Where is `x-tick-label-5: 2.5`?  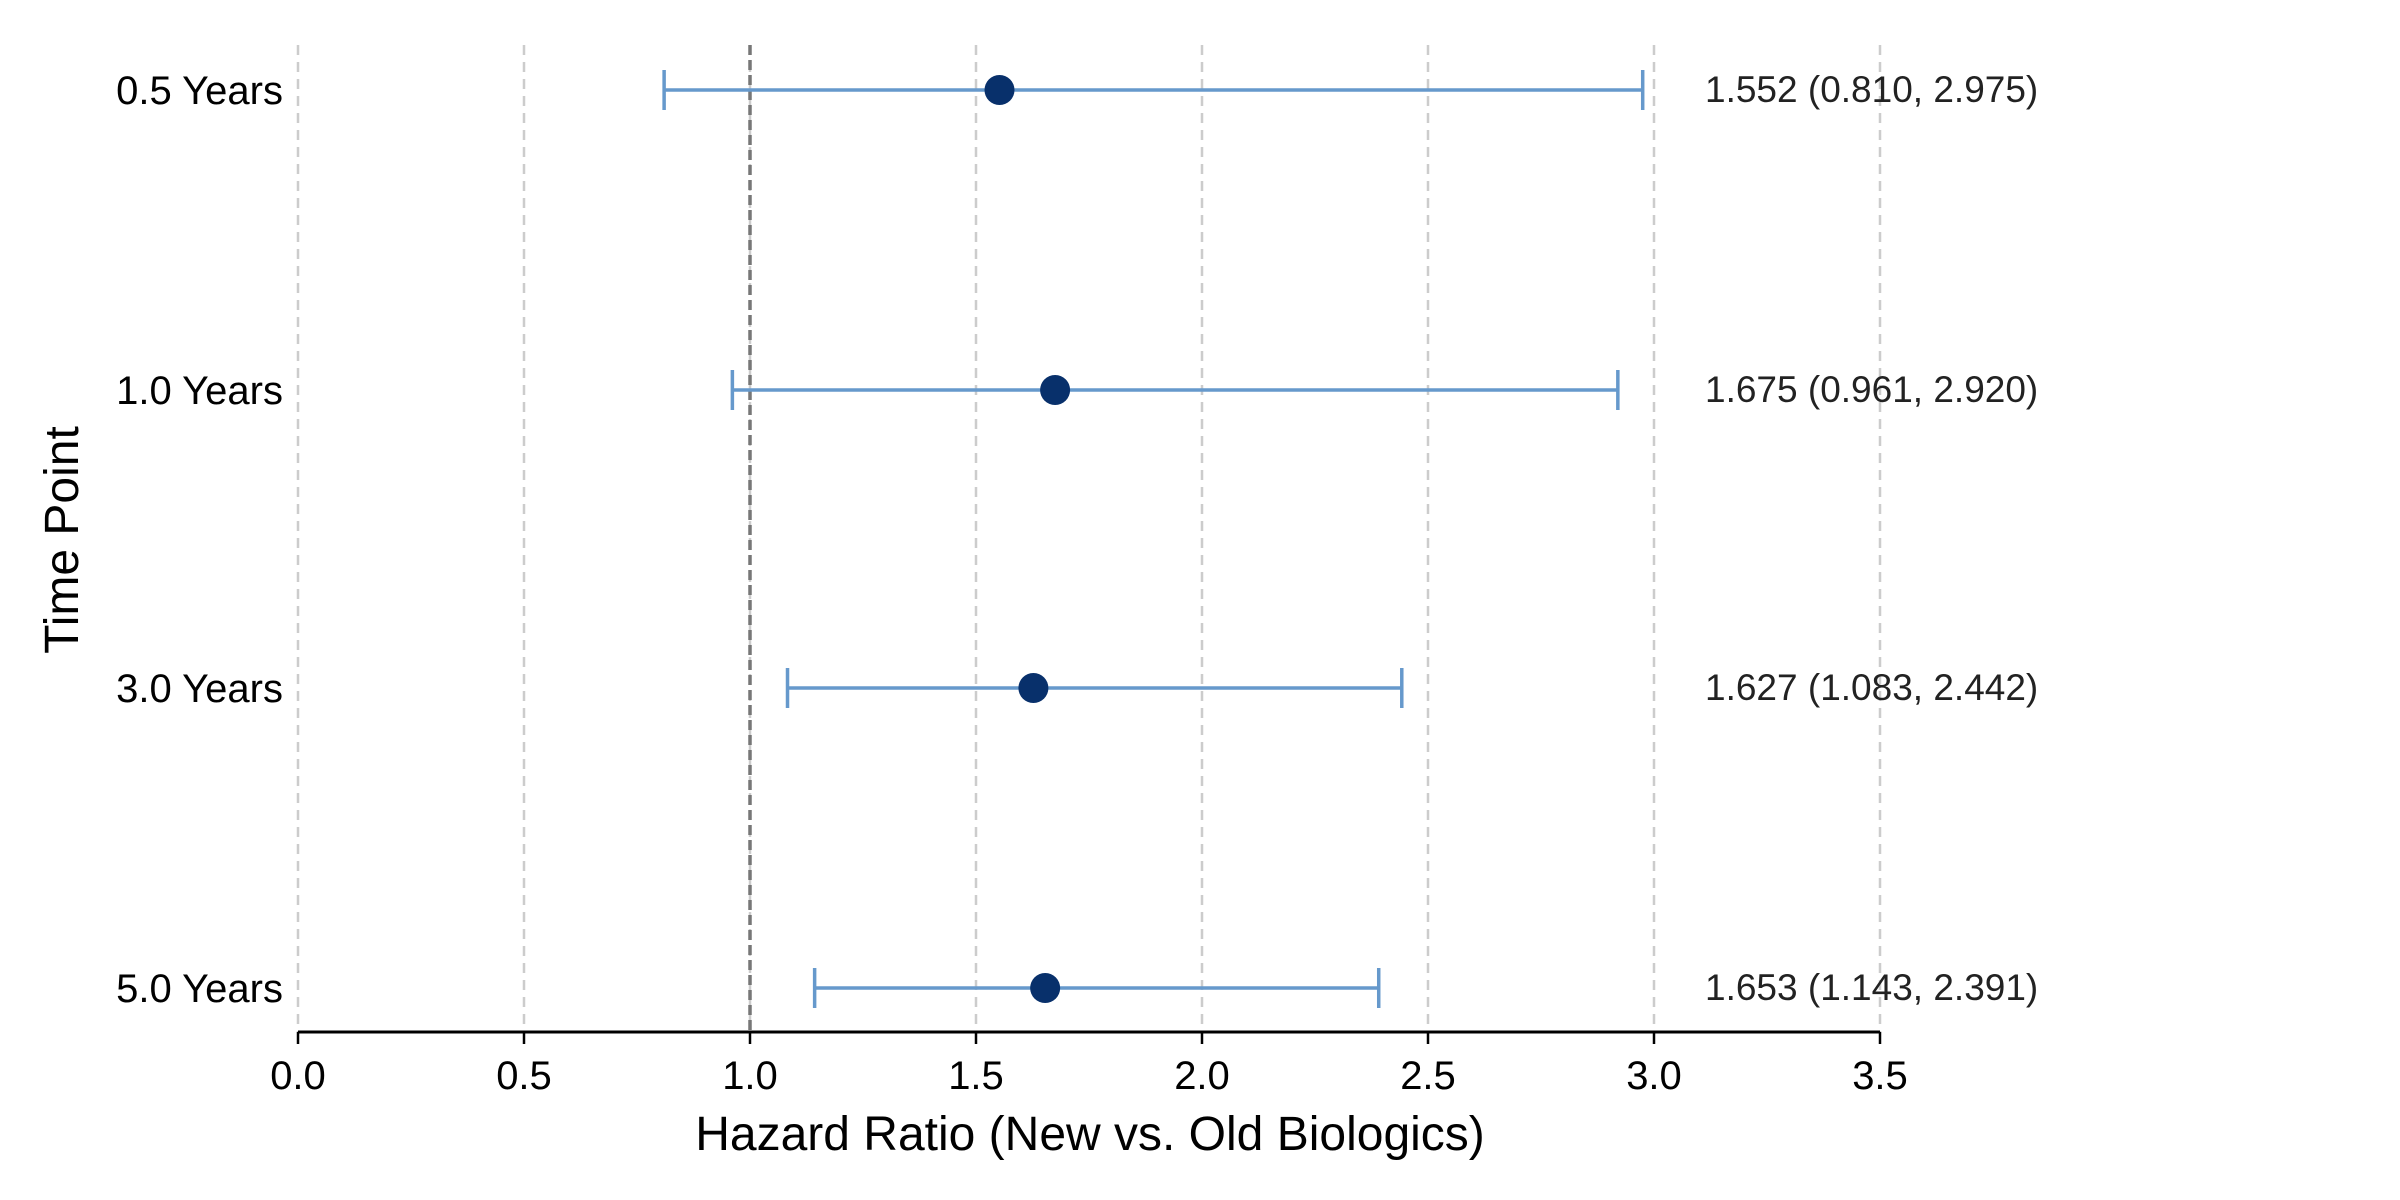 x-tick-label-5: 2.5 is located at coordinates (1428, 1076).